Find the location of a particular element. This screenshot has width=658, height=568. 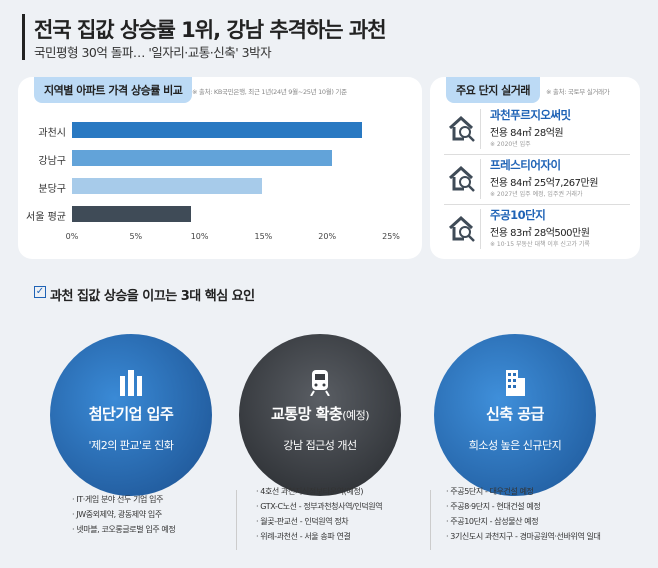

chart-label: 지역별 아파트 가격 상승률 비교 is located at coordinates (113, 90).